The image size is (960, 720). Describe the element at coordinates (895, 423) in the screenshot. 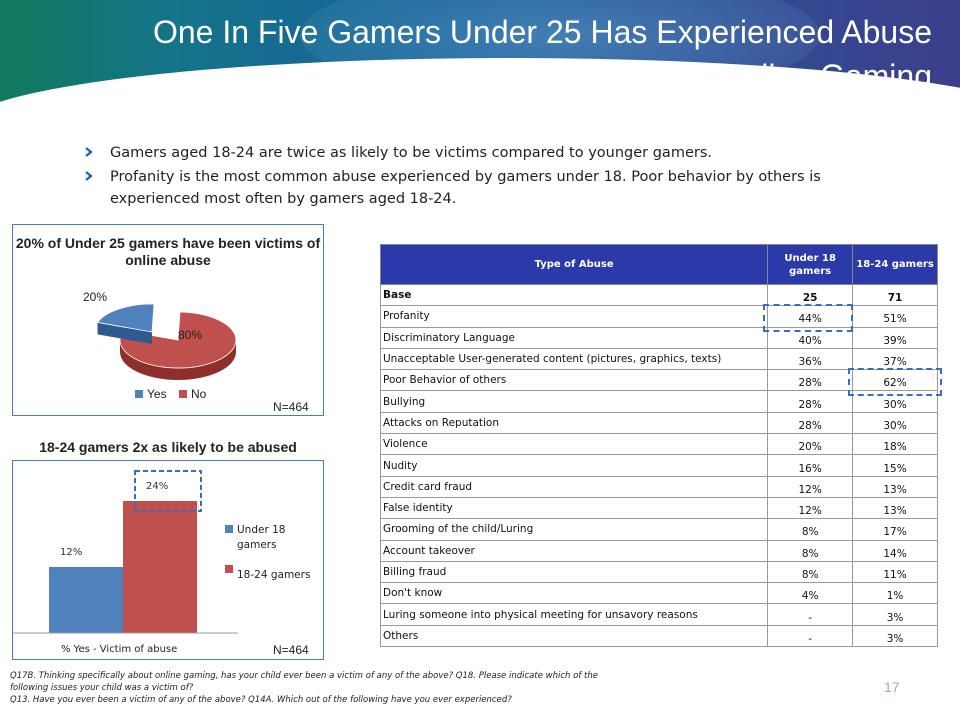

I see `age1824-value-cell: 30%` at that location.